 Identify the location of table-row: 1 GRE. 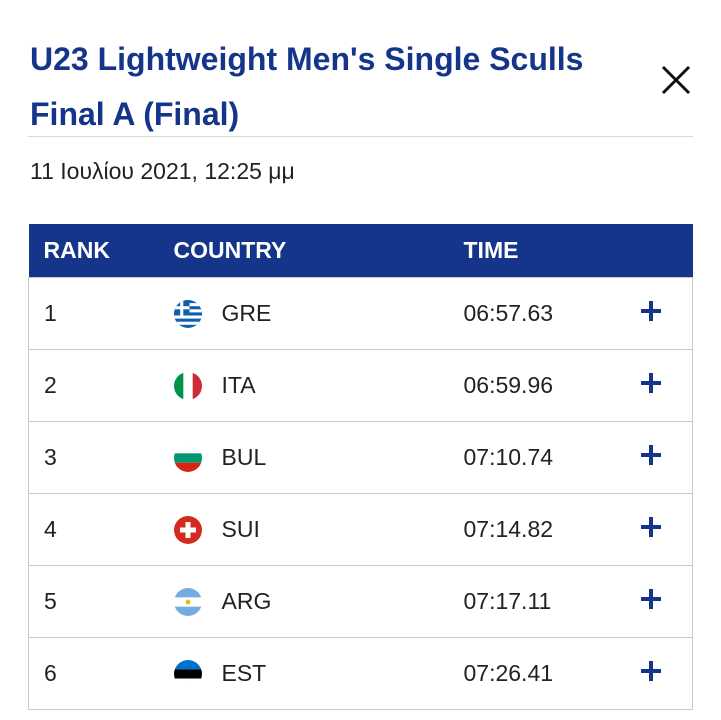
(360, 313).